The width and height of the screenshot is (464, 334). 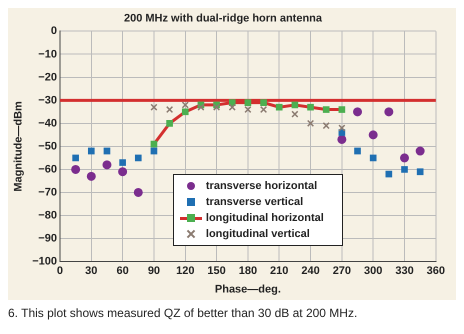 What do you see at coordinates (436, 271) in the screenshot?
I see `x-tick-label: 360` at bounding box center [436, 271].